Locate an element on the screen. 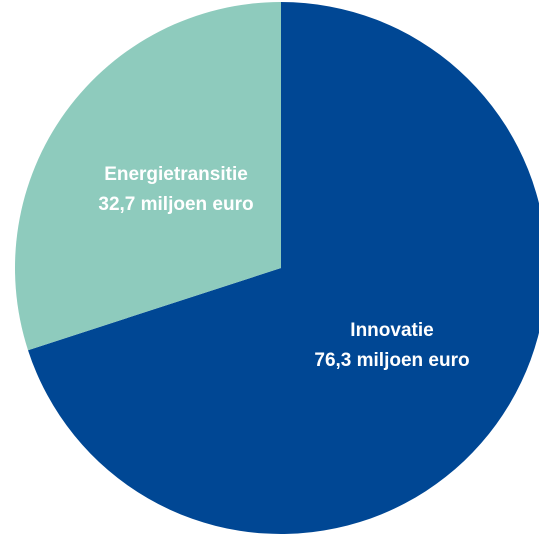 This screenshot has height=541, width=539. slice-label-value: 32,7 miljoen euro is located at coordinates (175, 204).